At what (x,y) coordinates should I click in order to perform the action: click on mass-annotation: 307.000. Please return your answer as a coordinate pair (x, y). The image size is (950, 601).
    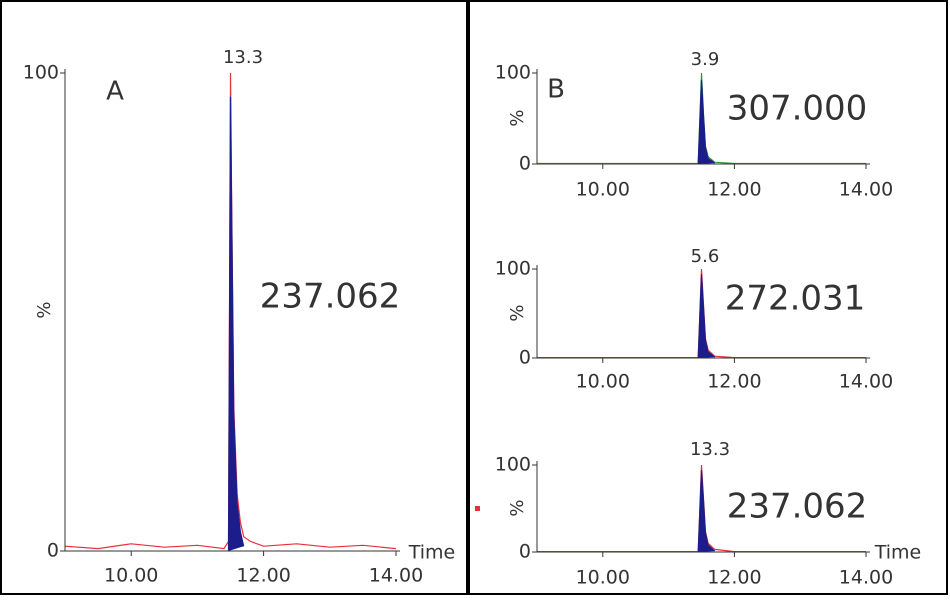
    Looking at the image, I should click on (797, 109).